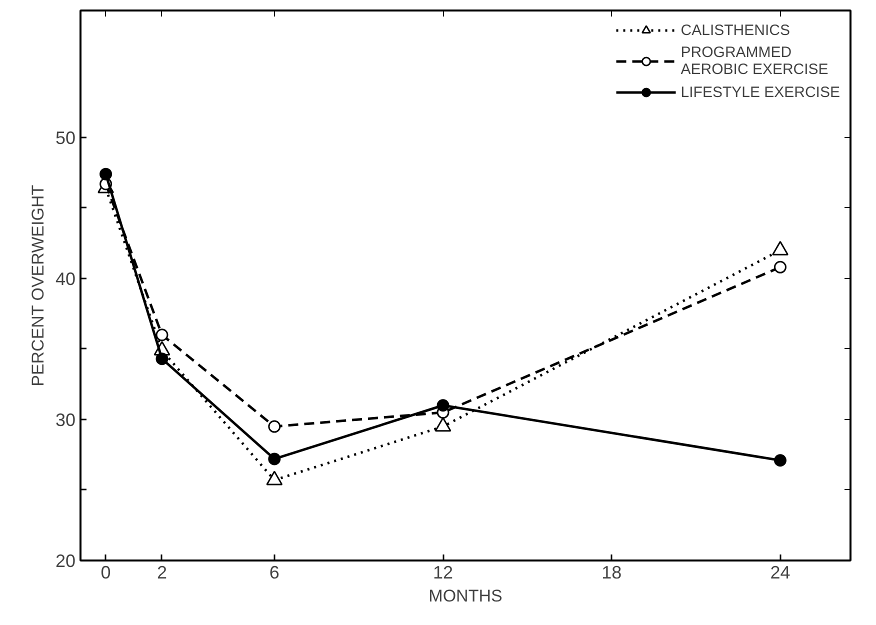 Image resolution: width=876 pixels, height=625 pixels. What do you see at coordinates (274, 572) in the screenshot?
I see `x-tick-label: 6` at bounding box center [274, 572].